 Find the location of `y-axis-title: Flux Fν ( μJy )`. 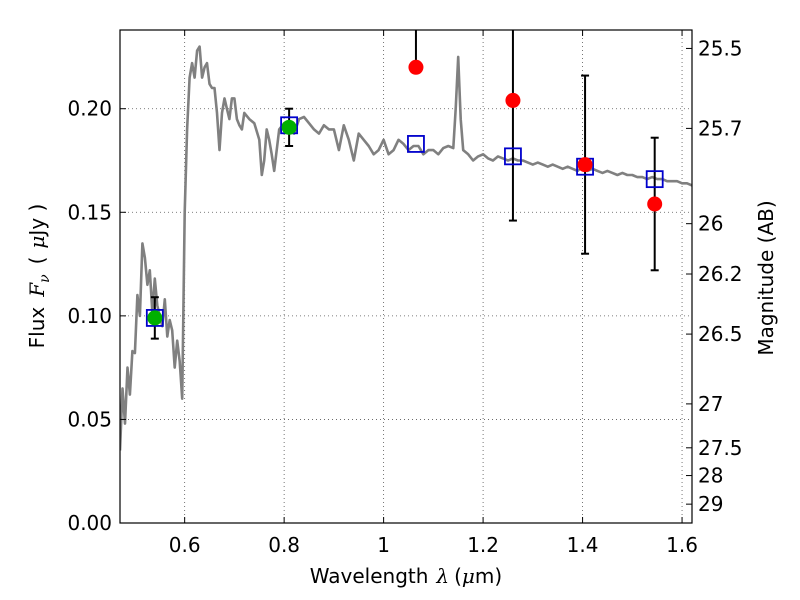

y-axis-title: Flux Fν ( μJy ) is located at coordinates (39, 276).